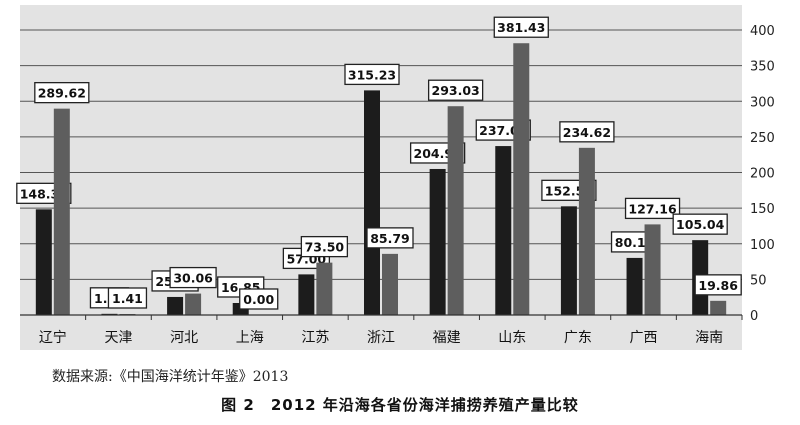 The image size is (800, 425). Describe the element at coordinates (762, 174) in the screenshot. I see `y-tick-label: 200` at that location.